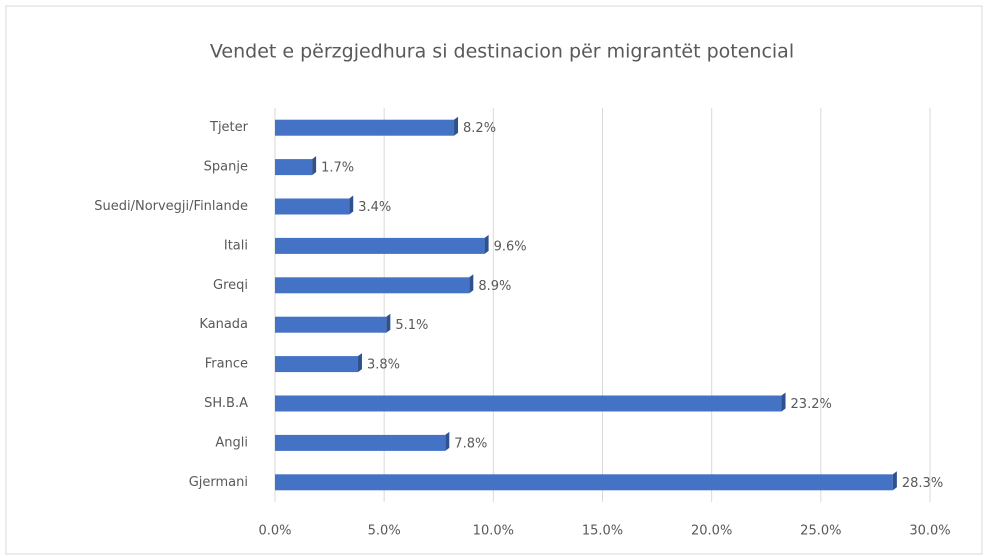  Describe the element at coordinates (223, 324) in the screenshot. I see `y-tick-label: Kanada` at that location.